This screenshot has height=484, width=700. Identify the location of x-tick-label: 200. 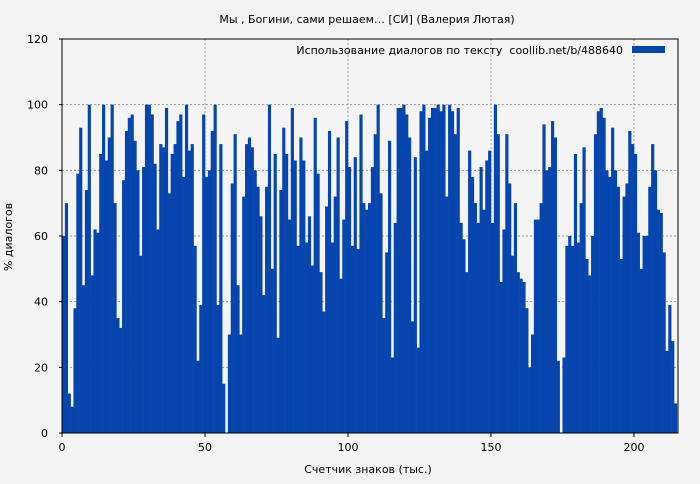
(633, 447).